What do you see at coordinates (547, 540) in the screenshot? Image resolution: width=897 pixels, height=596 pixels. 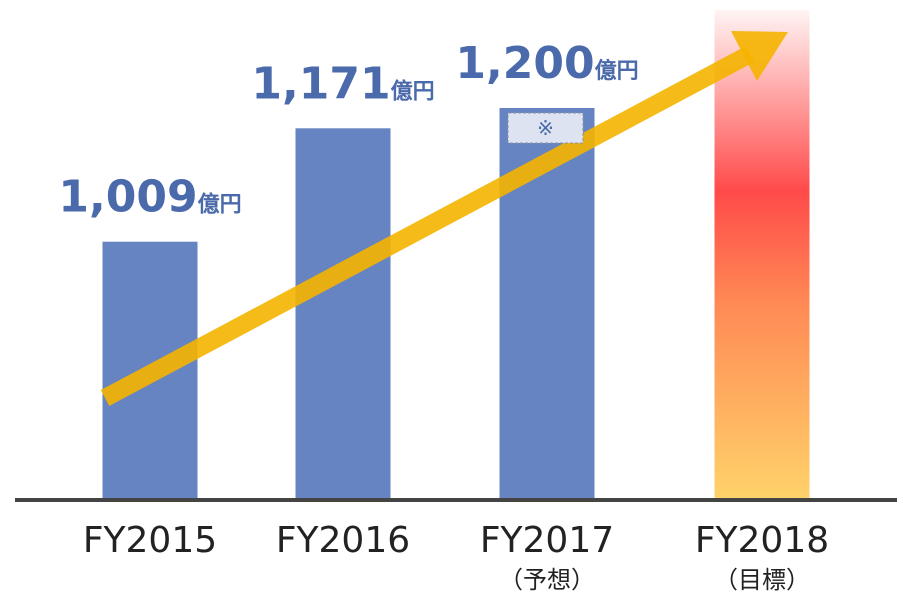 I see `x-tick-label: FY2017` at bounding box center [547, 540].